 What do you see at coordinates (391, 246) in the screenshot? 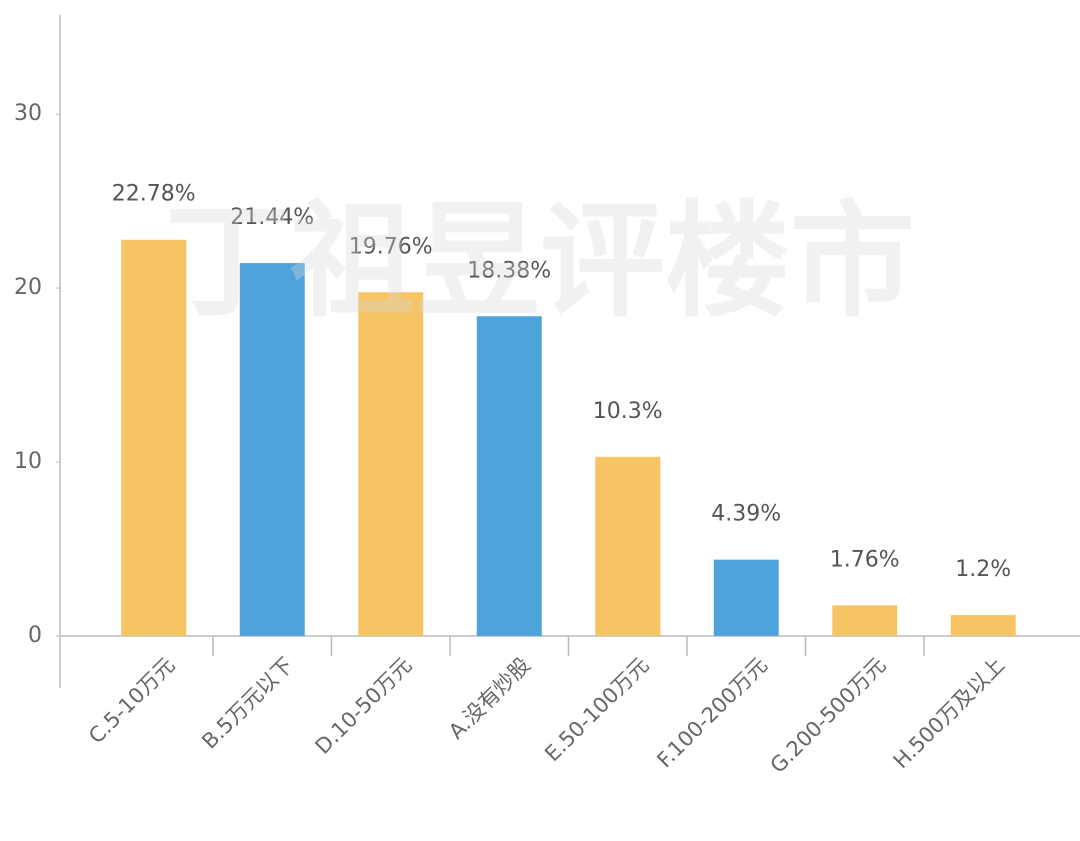
I see `value-label: 19.76%` at bounding box center [391, 246].